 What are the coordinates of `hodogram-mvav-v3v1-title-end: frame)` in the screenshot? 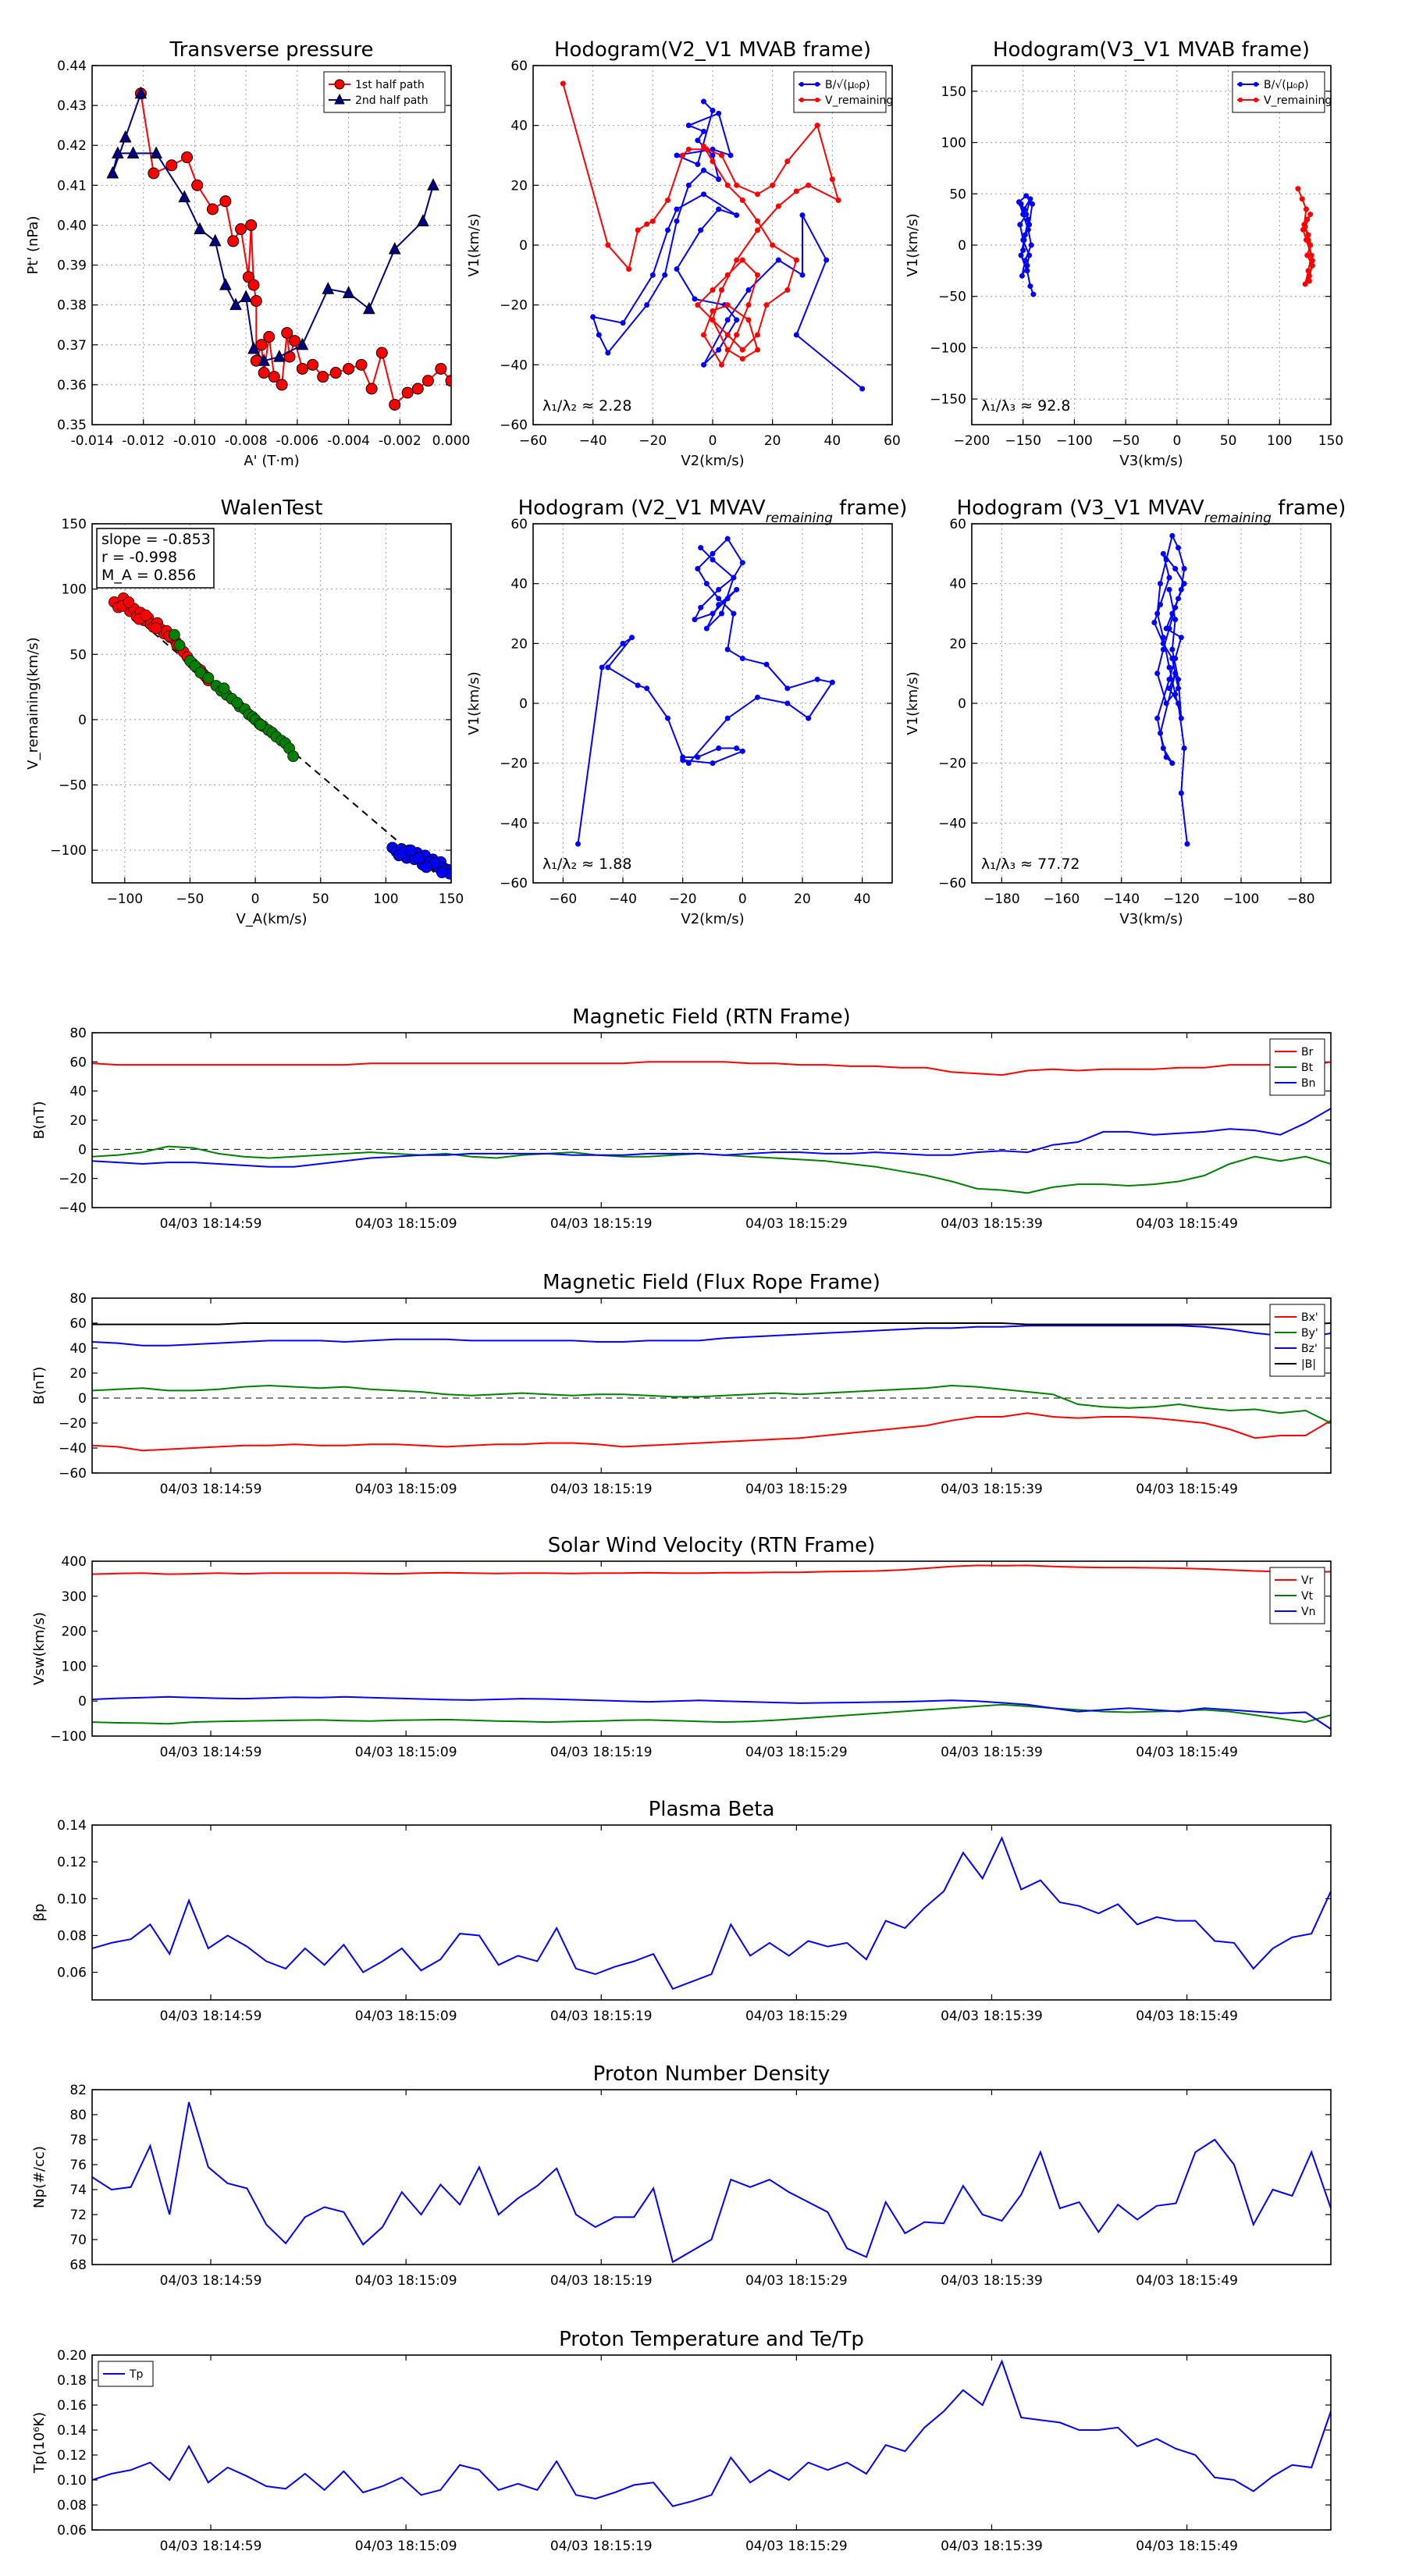 It's located at (1309, 508).